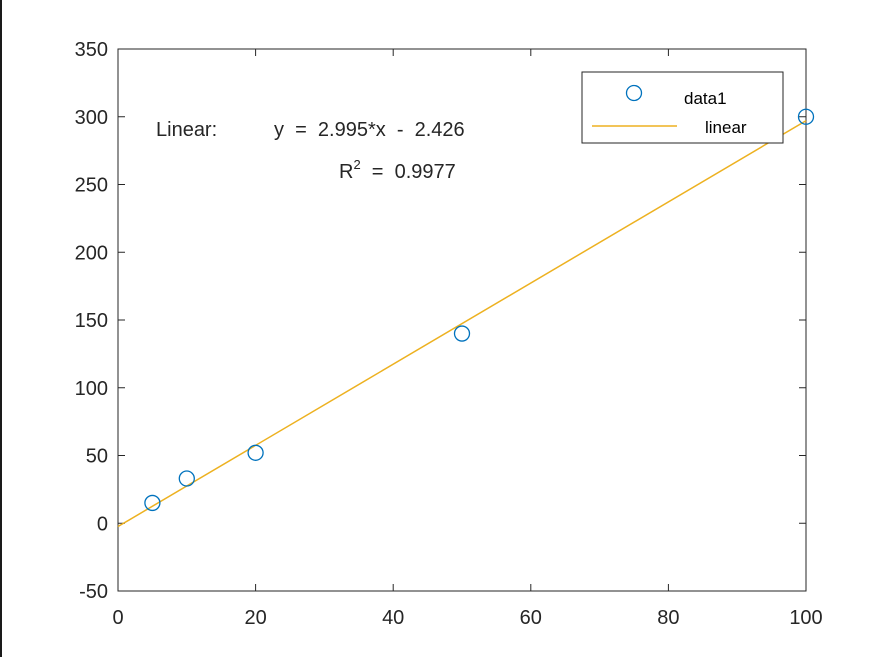 Image resolution: width=885 pixels, height=657 pixels. I want to click on y-tick-label: 150, so click(91, 321).